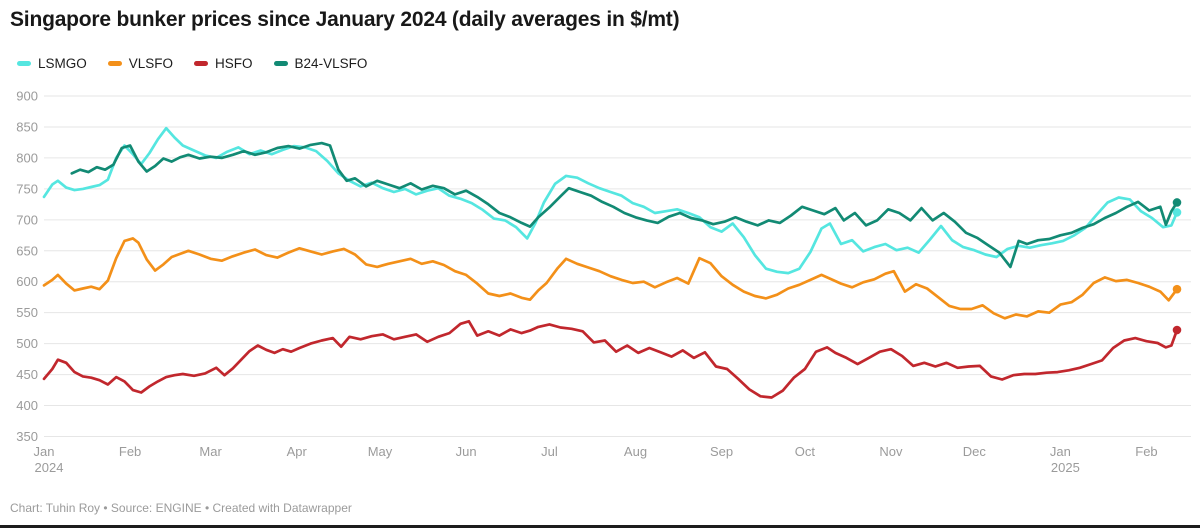 This screenshot has height=528, width=1200. What do you see at coordinates (27, 374) in the screenshot?
I see `y-tick-label: 450` at bounding box center [27, 374].